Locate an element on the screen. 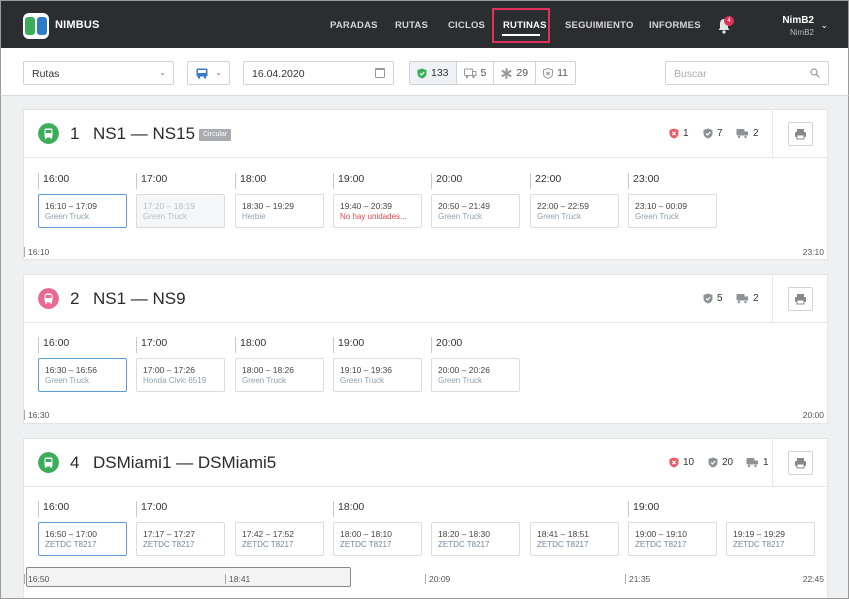  trip-slot: 23:10 – 00:09 Green Truck is located at coordinates (672, 211).